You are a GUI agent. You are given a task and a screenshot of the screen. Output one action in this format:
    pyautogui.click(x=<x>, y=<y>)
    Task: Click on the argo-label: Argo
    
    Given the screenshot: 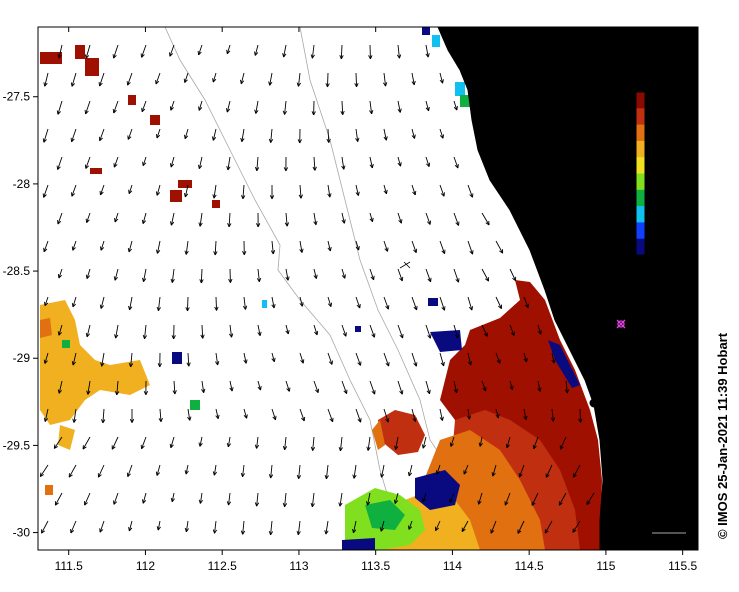 What is the action you would take?
    pyautogui.click(x=649, y=325)
    